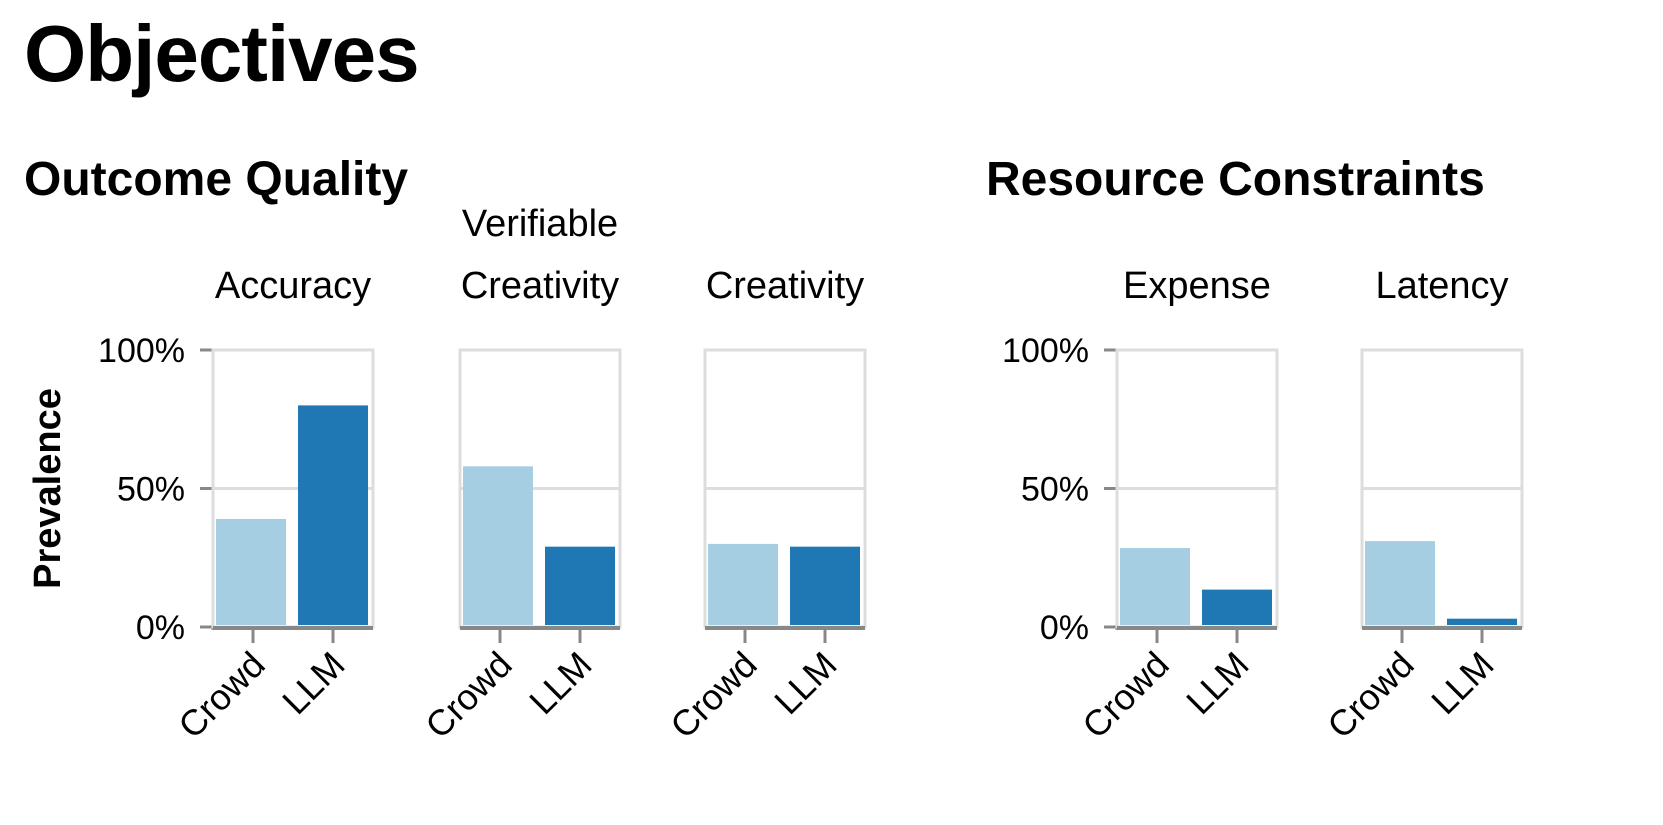  Describe the element at coordinates (216, 179) in the screenshot. I see `group-title-outcome-quality: Outcome Quality` at that location.